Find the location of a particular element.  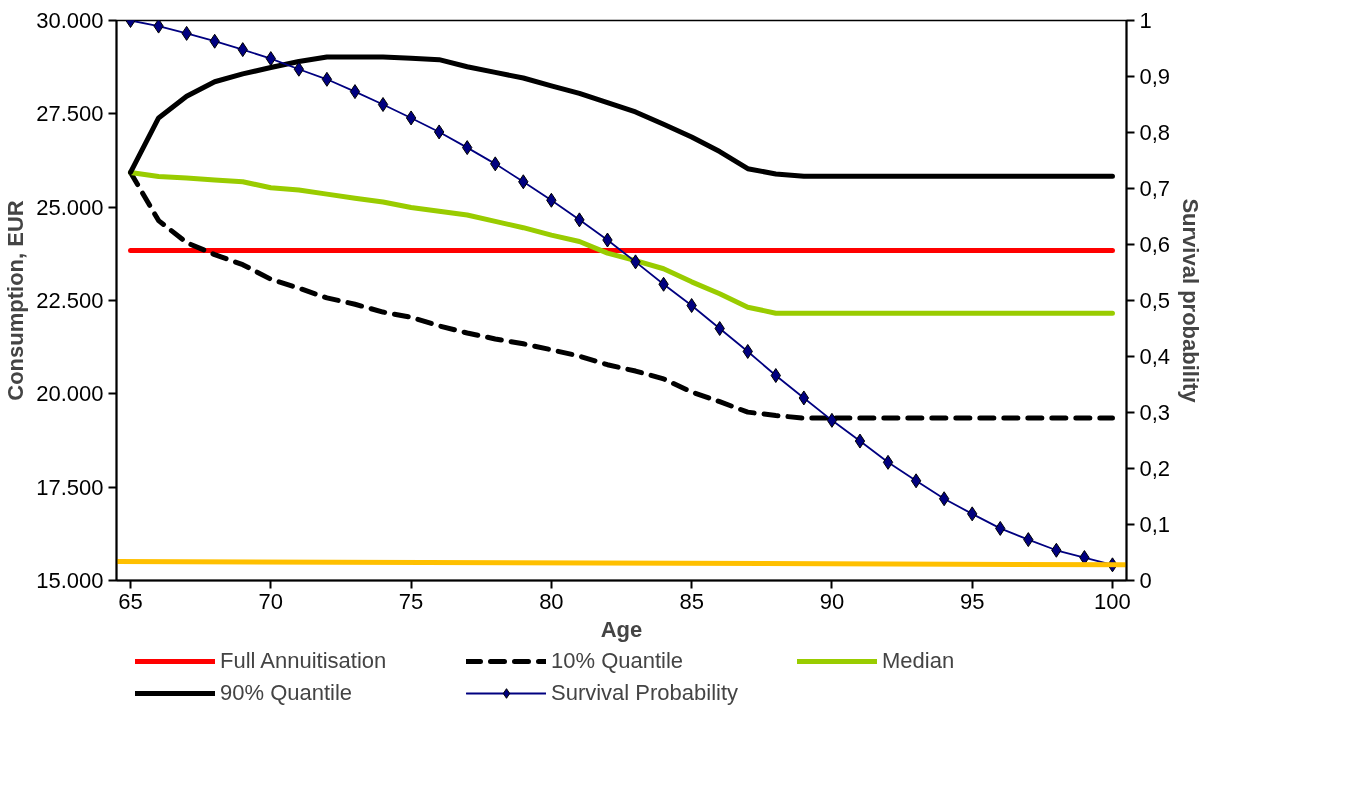

y2-tick-label: 0,8 is located at coordinates (1155, 132).